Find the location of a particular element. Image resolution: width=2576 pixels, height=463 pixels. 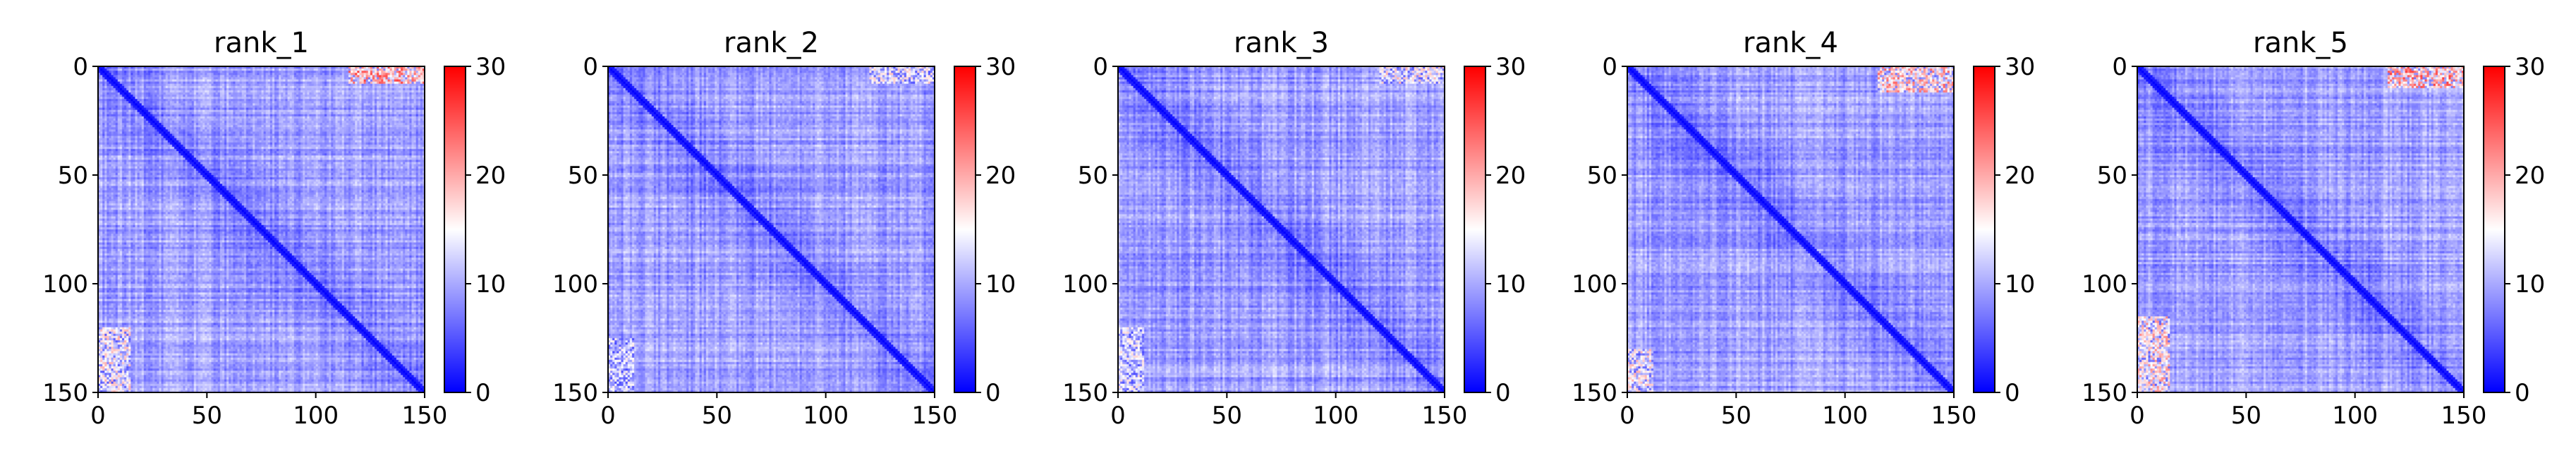

chart-title: rank_2 is located at coordinates (772, 43).